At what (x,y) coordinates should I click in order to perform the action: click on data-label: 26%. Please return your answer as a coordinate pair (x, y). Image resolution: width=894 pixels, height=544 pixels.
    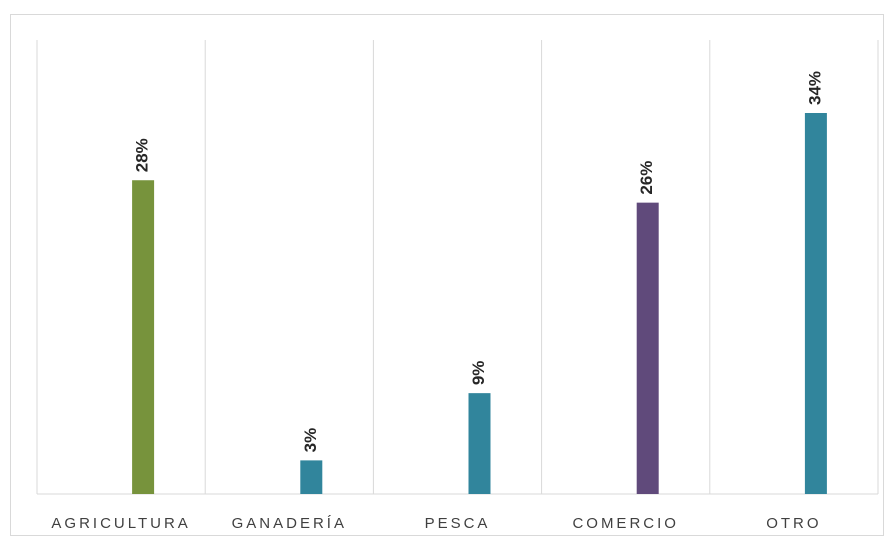
    Looking at the image, I should click on (646, 178).